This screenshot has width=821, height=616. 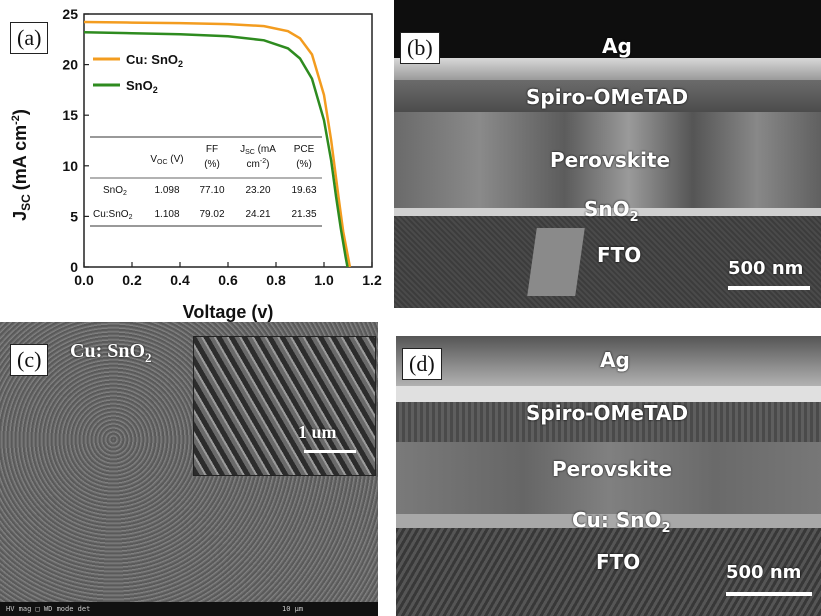 What do you see at coordinates (154, 60) in the screenshot?
I see `legend-label-cu-sno2: Cu: SnO2` at bounding box center [154, 60].